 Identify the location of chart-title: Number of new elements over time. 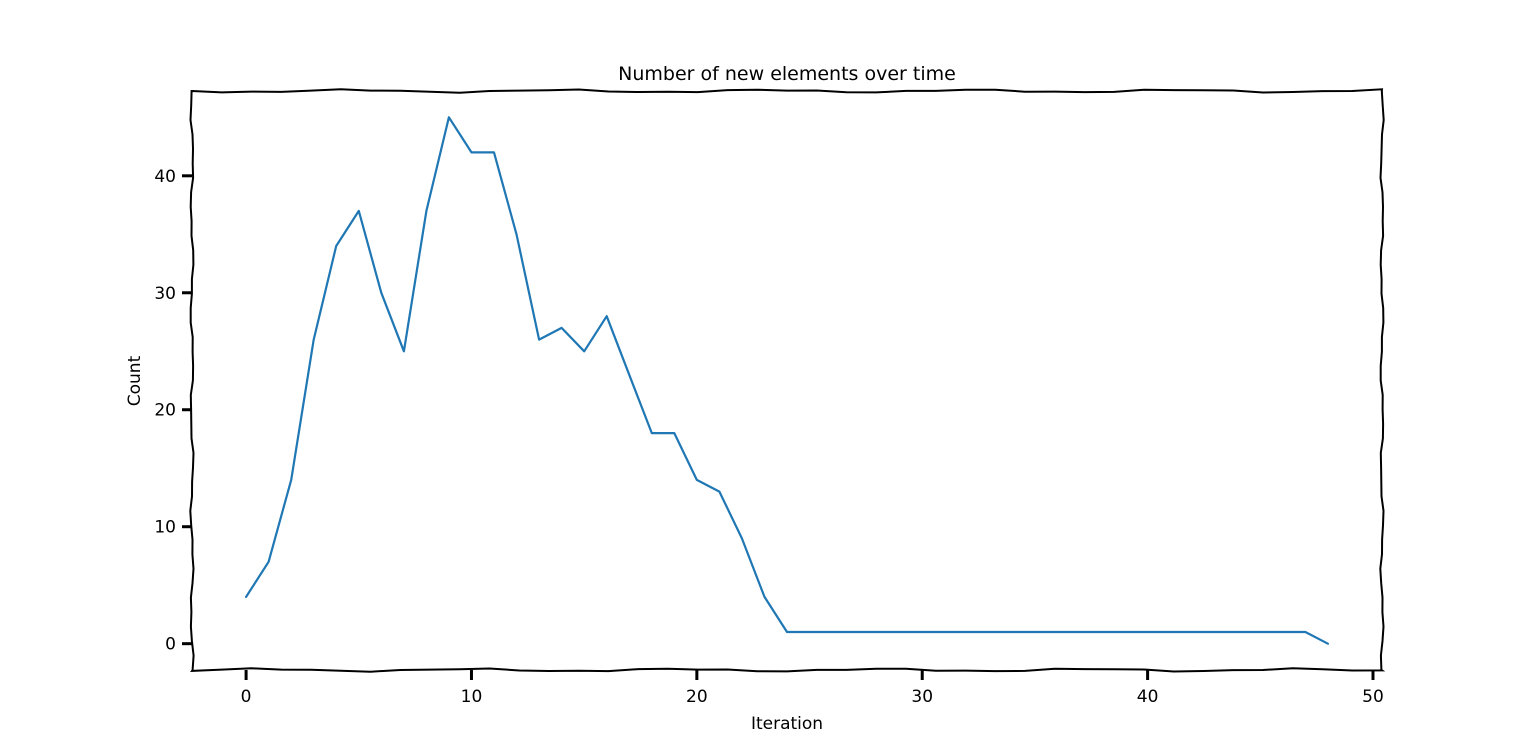
(787, 74).